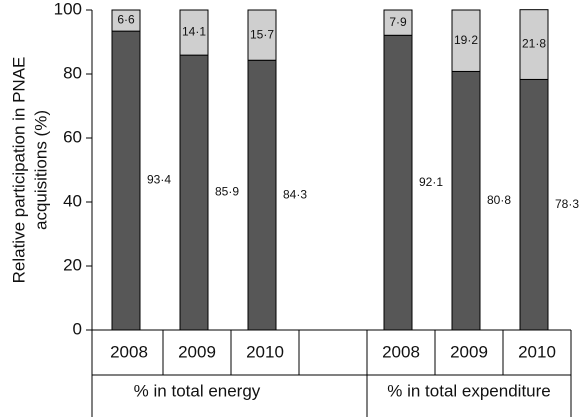  Describe the element at coordinates (72, 136) in the screenshot. I see `y-tick-label: 60` at that location.